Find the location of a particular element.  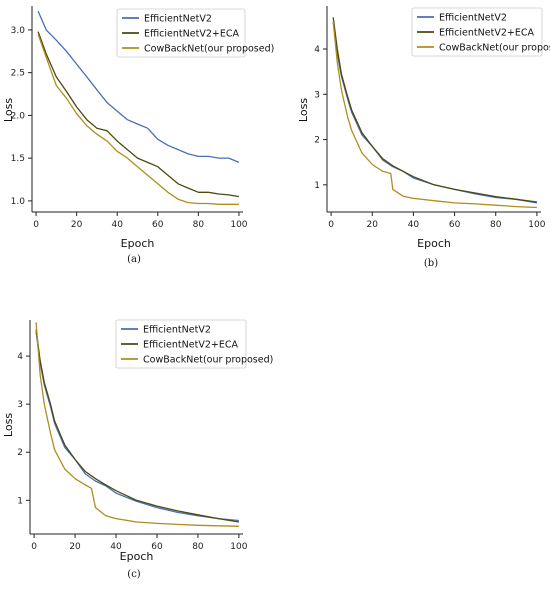

y-tick-label: 3.0 is located at coordinates (18, 31).